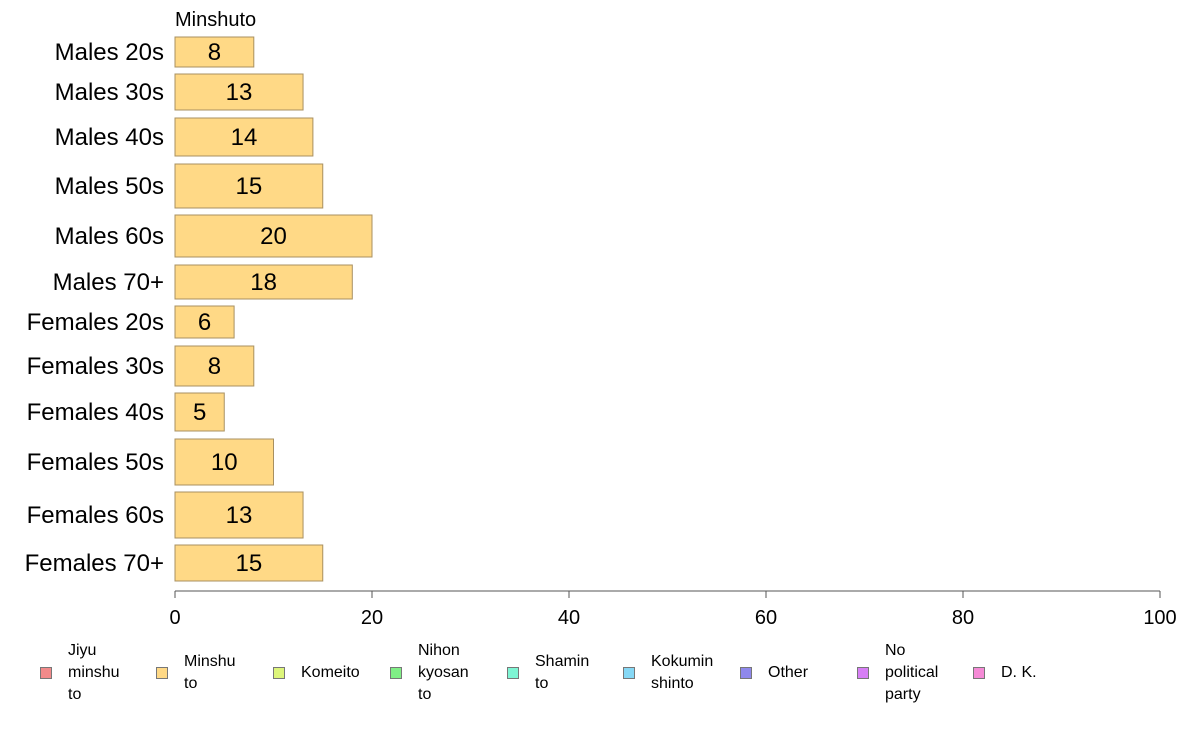 The height and width of the screenshot is (736, 1188). I want to click on legend-label: D. K., so click(1019, 672).